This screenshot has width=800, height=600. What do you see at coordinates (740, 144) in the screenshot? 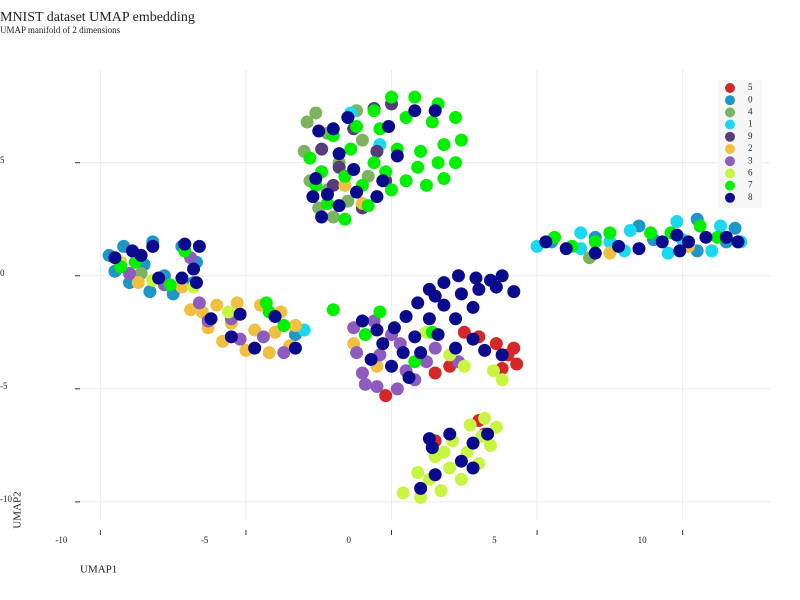
I see `legend-box` at bounding box center [740, 144].